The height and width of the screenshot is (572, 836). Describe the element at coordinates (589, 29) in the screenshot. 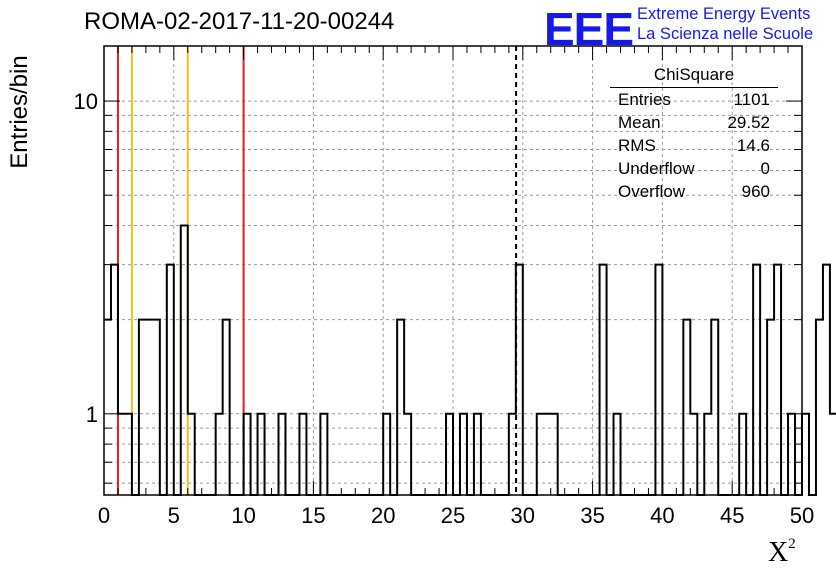

I see `eee-logo: EEE` at that location.